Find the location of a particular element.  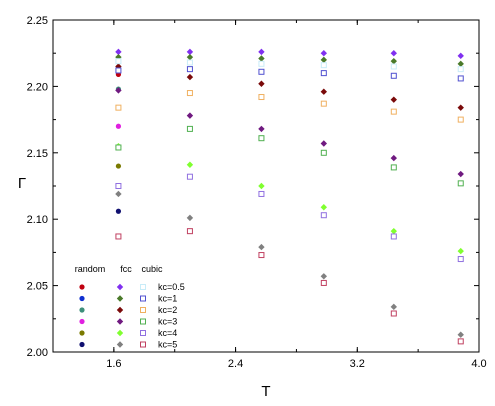

x-tick-label: 4.0 is located at coordinates (478, 364).